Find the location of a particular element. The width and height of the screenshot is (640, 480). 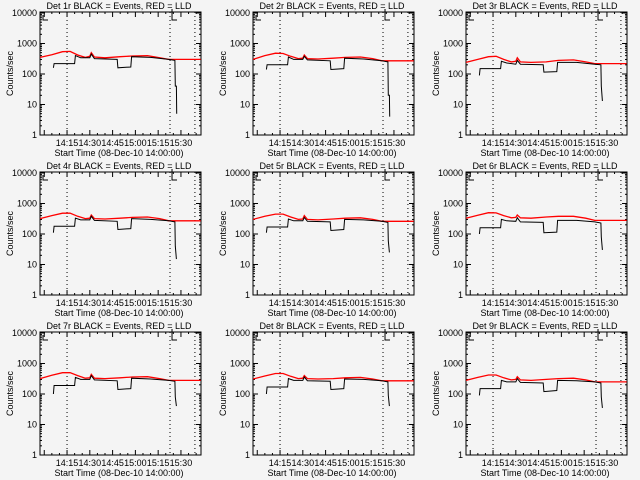

panel-title: Det 3r BLACK = Events, RED = LLD is located at coordinates (545, 6).